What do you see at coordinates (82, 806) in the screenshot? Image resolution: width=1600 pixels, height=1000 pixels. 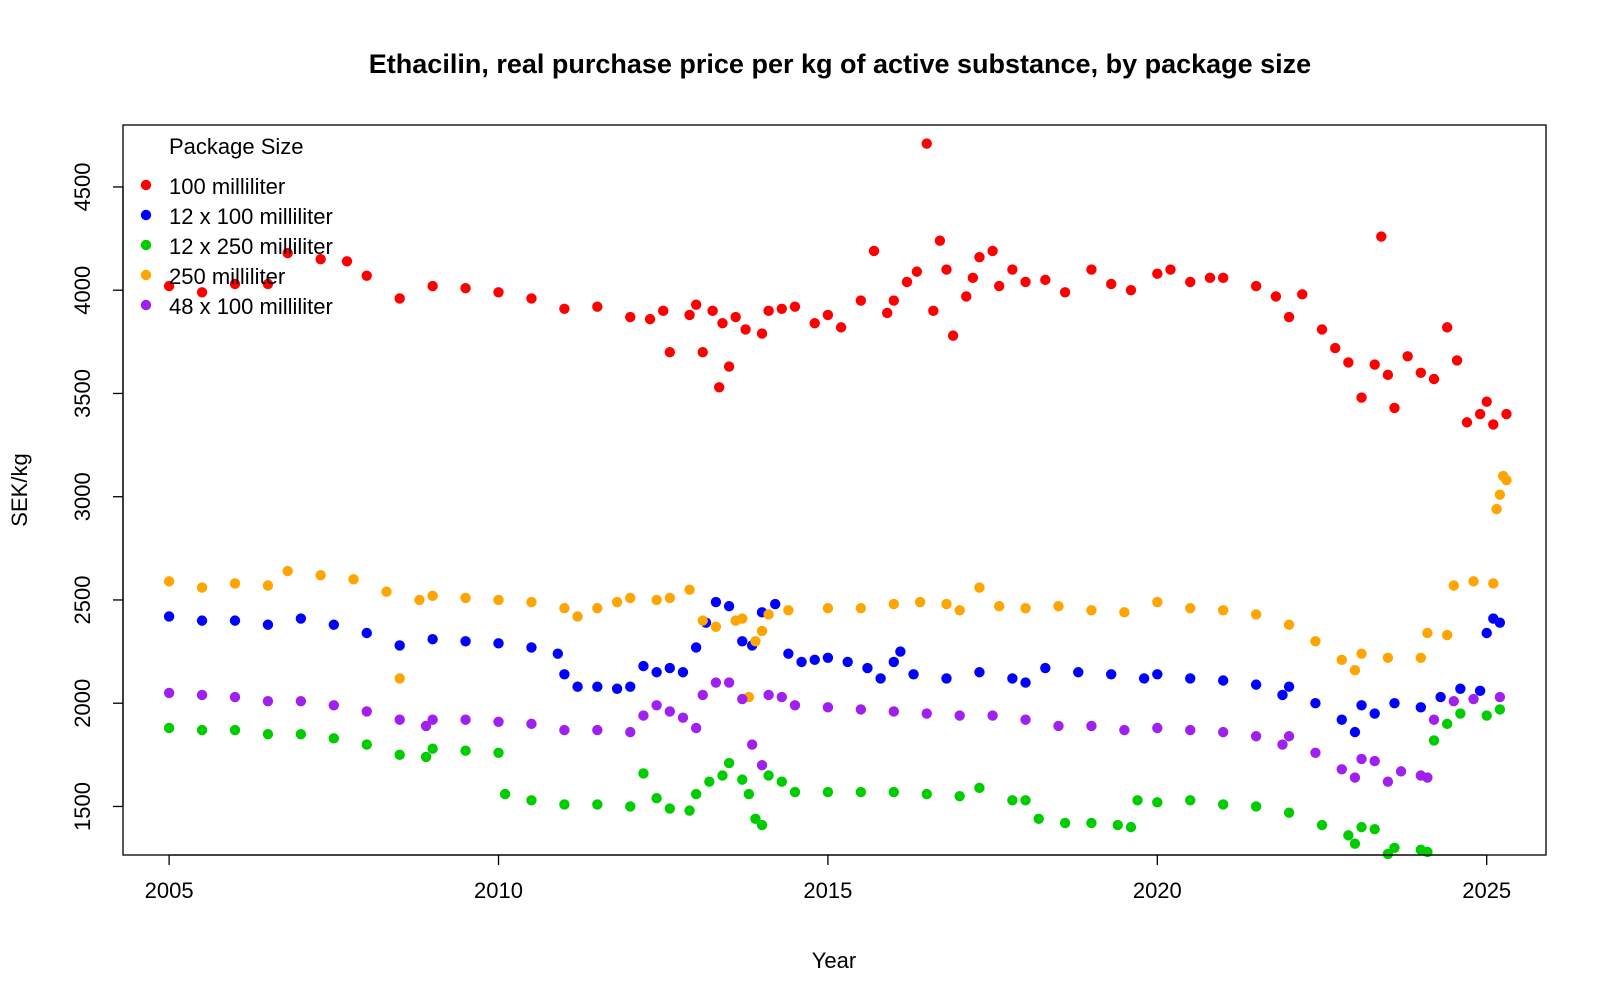 I see `y-tick-label: 1500` at bounding box center [82, 806].